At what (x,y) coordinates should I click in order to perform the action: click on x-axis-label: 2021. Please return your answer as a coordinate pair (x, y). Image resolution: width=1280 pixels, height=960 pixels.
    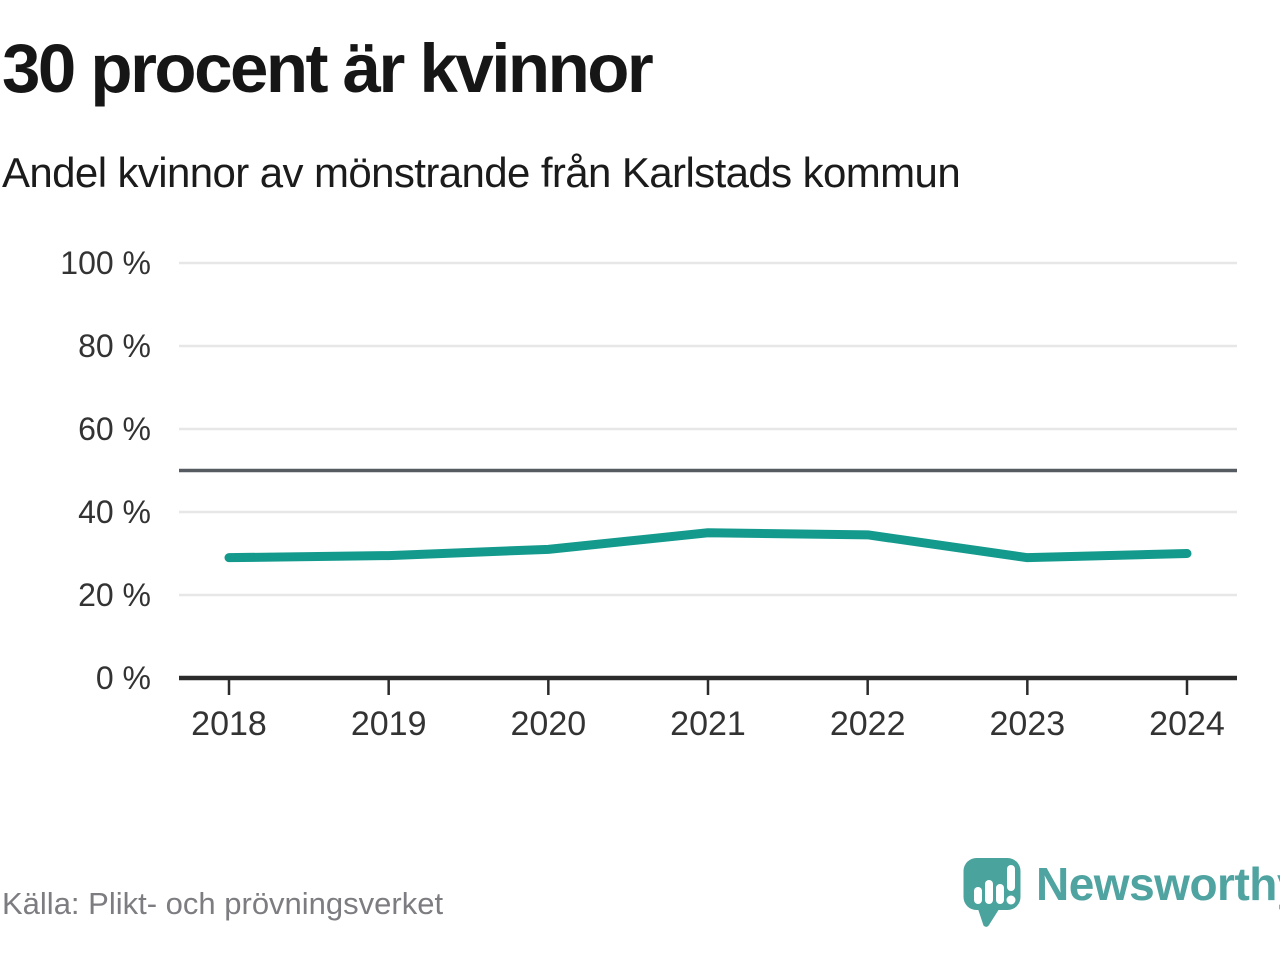
    Looking at the image, I should click on (708, 724).